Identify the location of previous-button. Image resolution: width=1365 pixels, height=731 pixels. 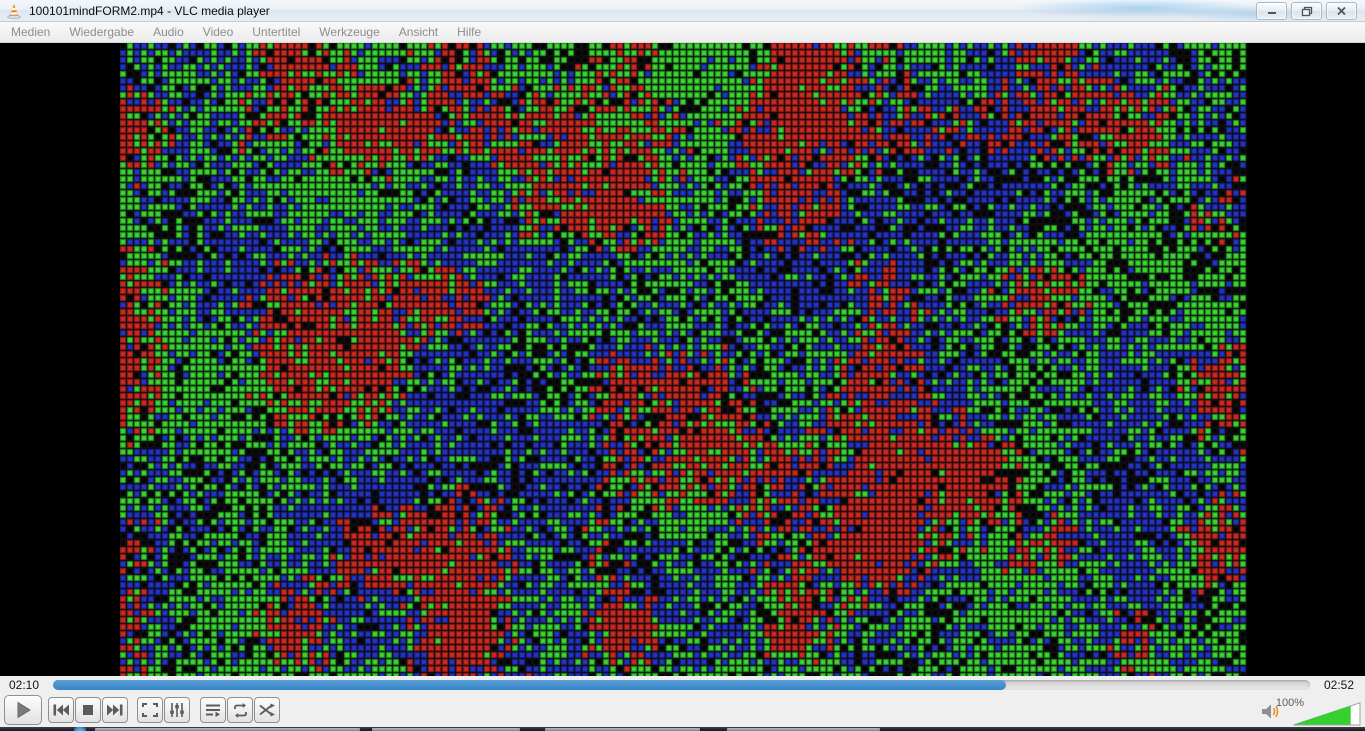
(61, 710).